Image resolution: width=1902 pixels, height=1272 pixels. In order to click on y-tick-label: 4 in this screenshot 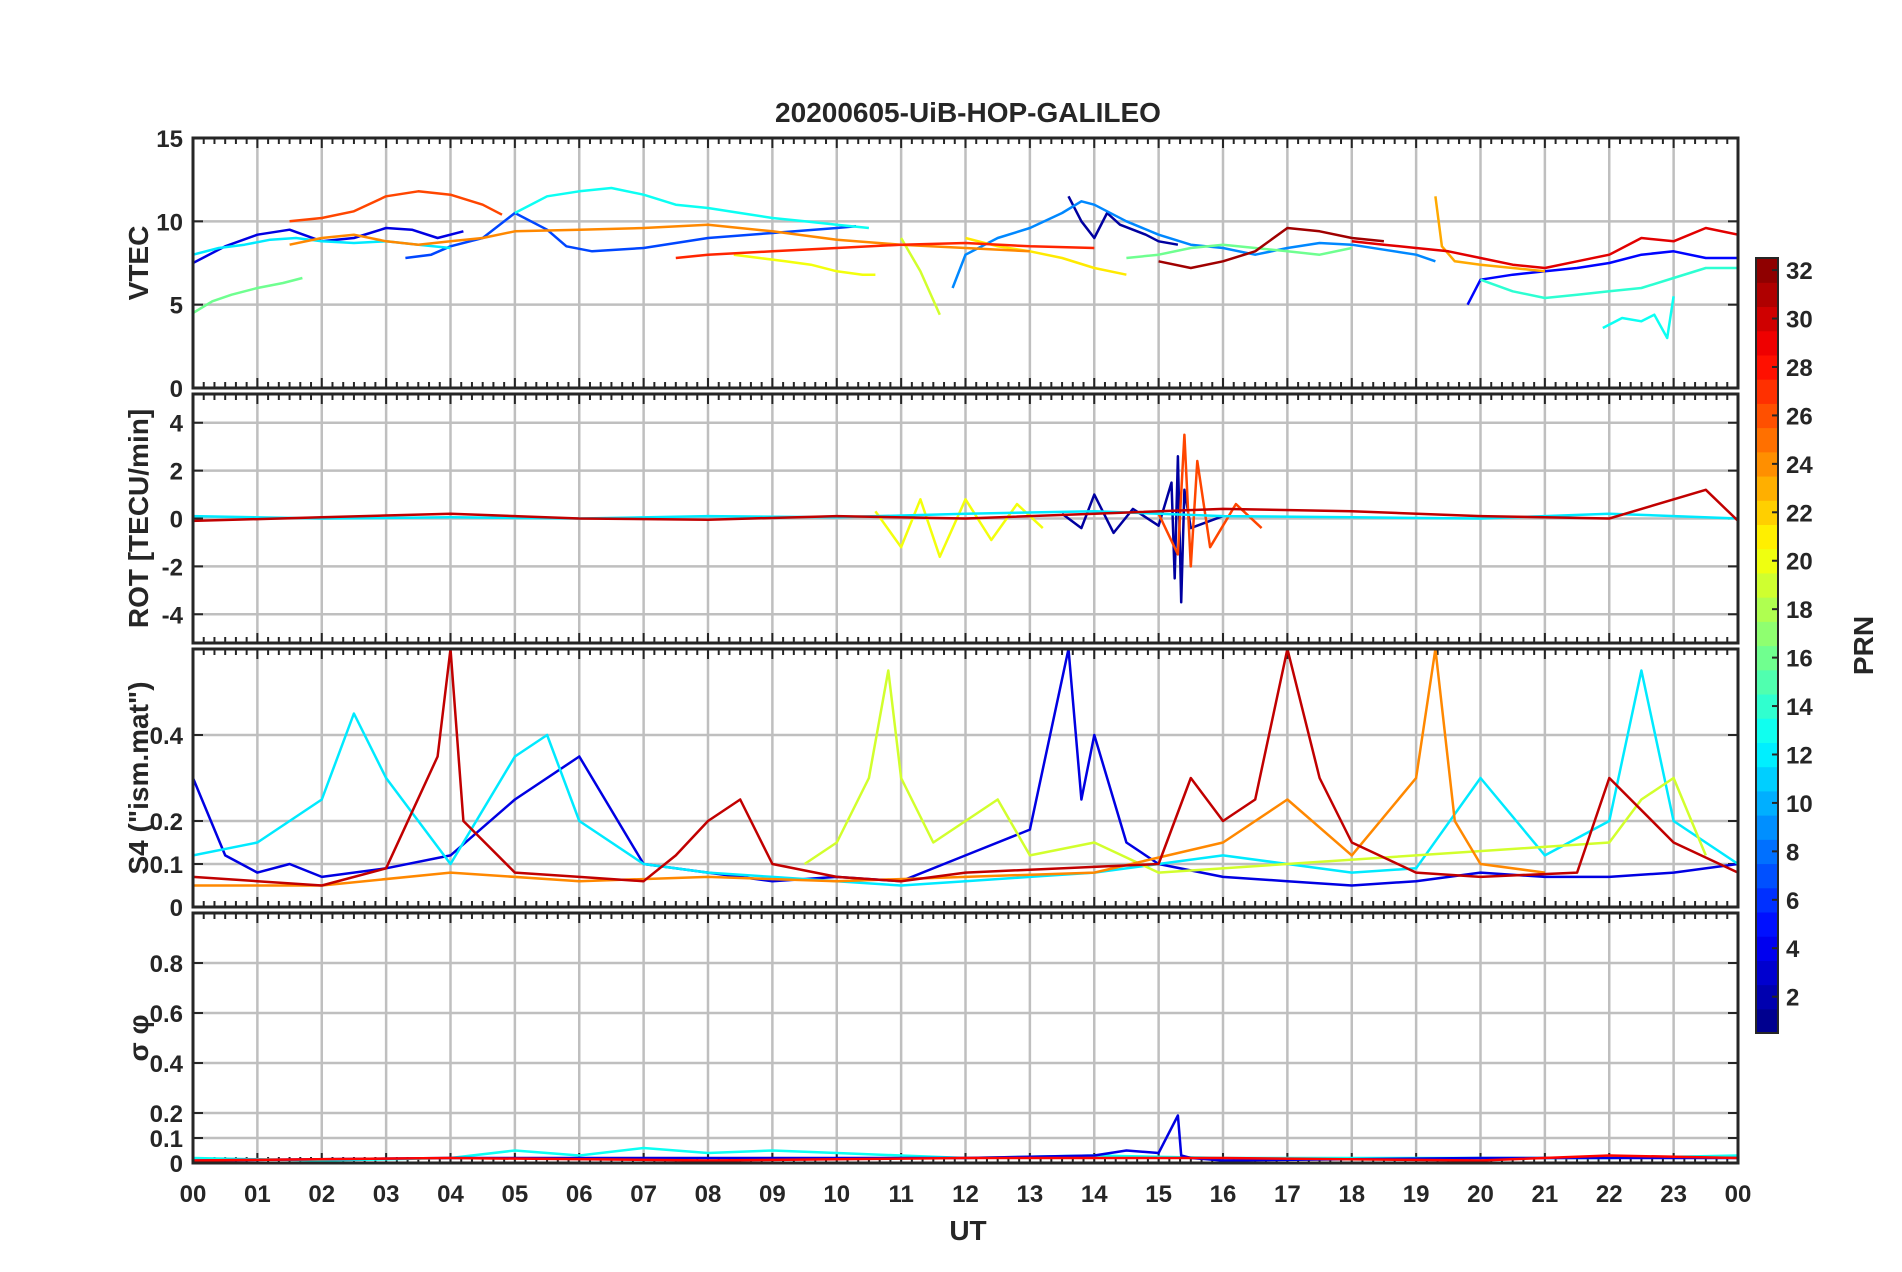, I will do `click(177, 424)`.